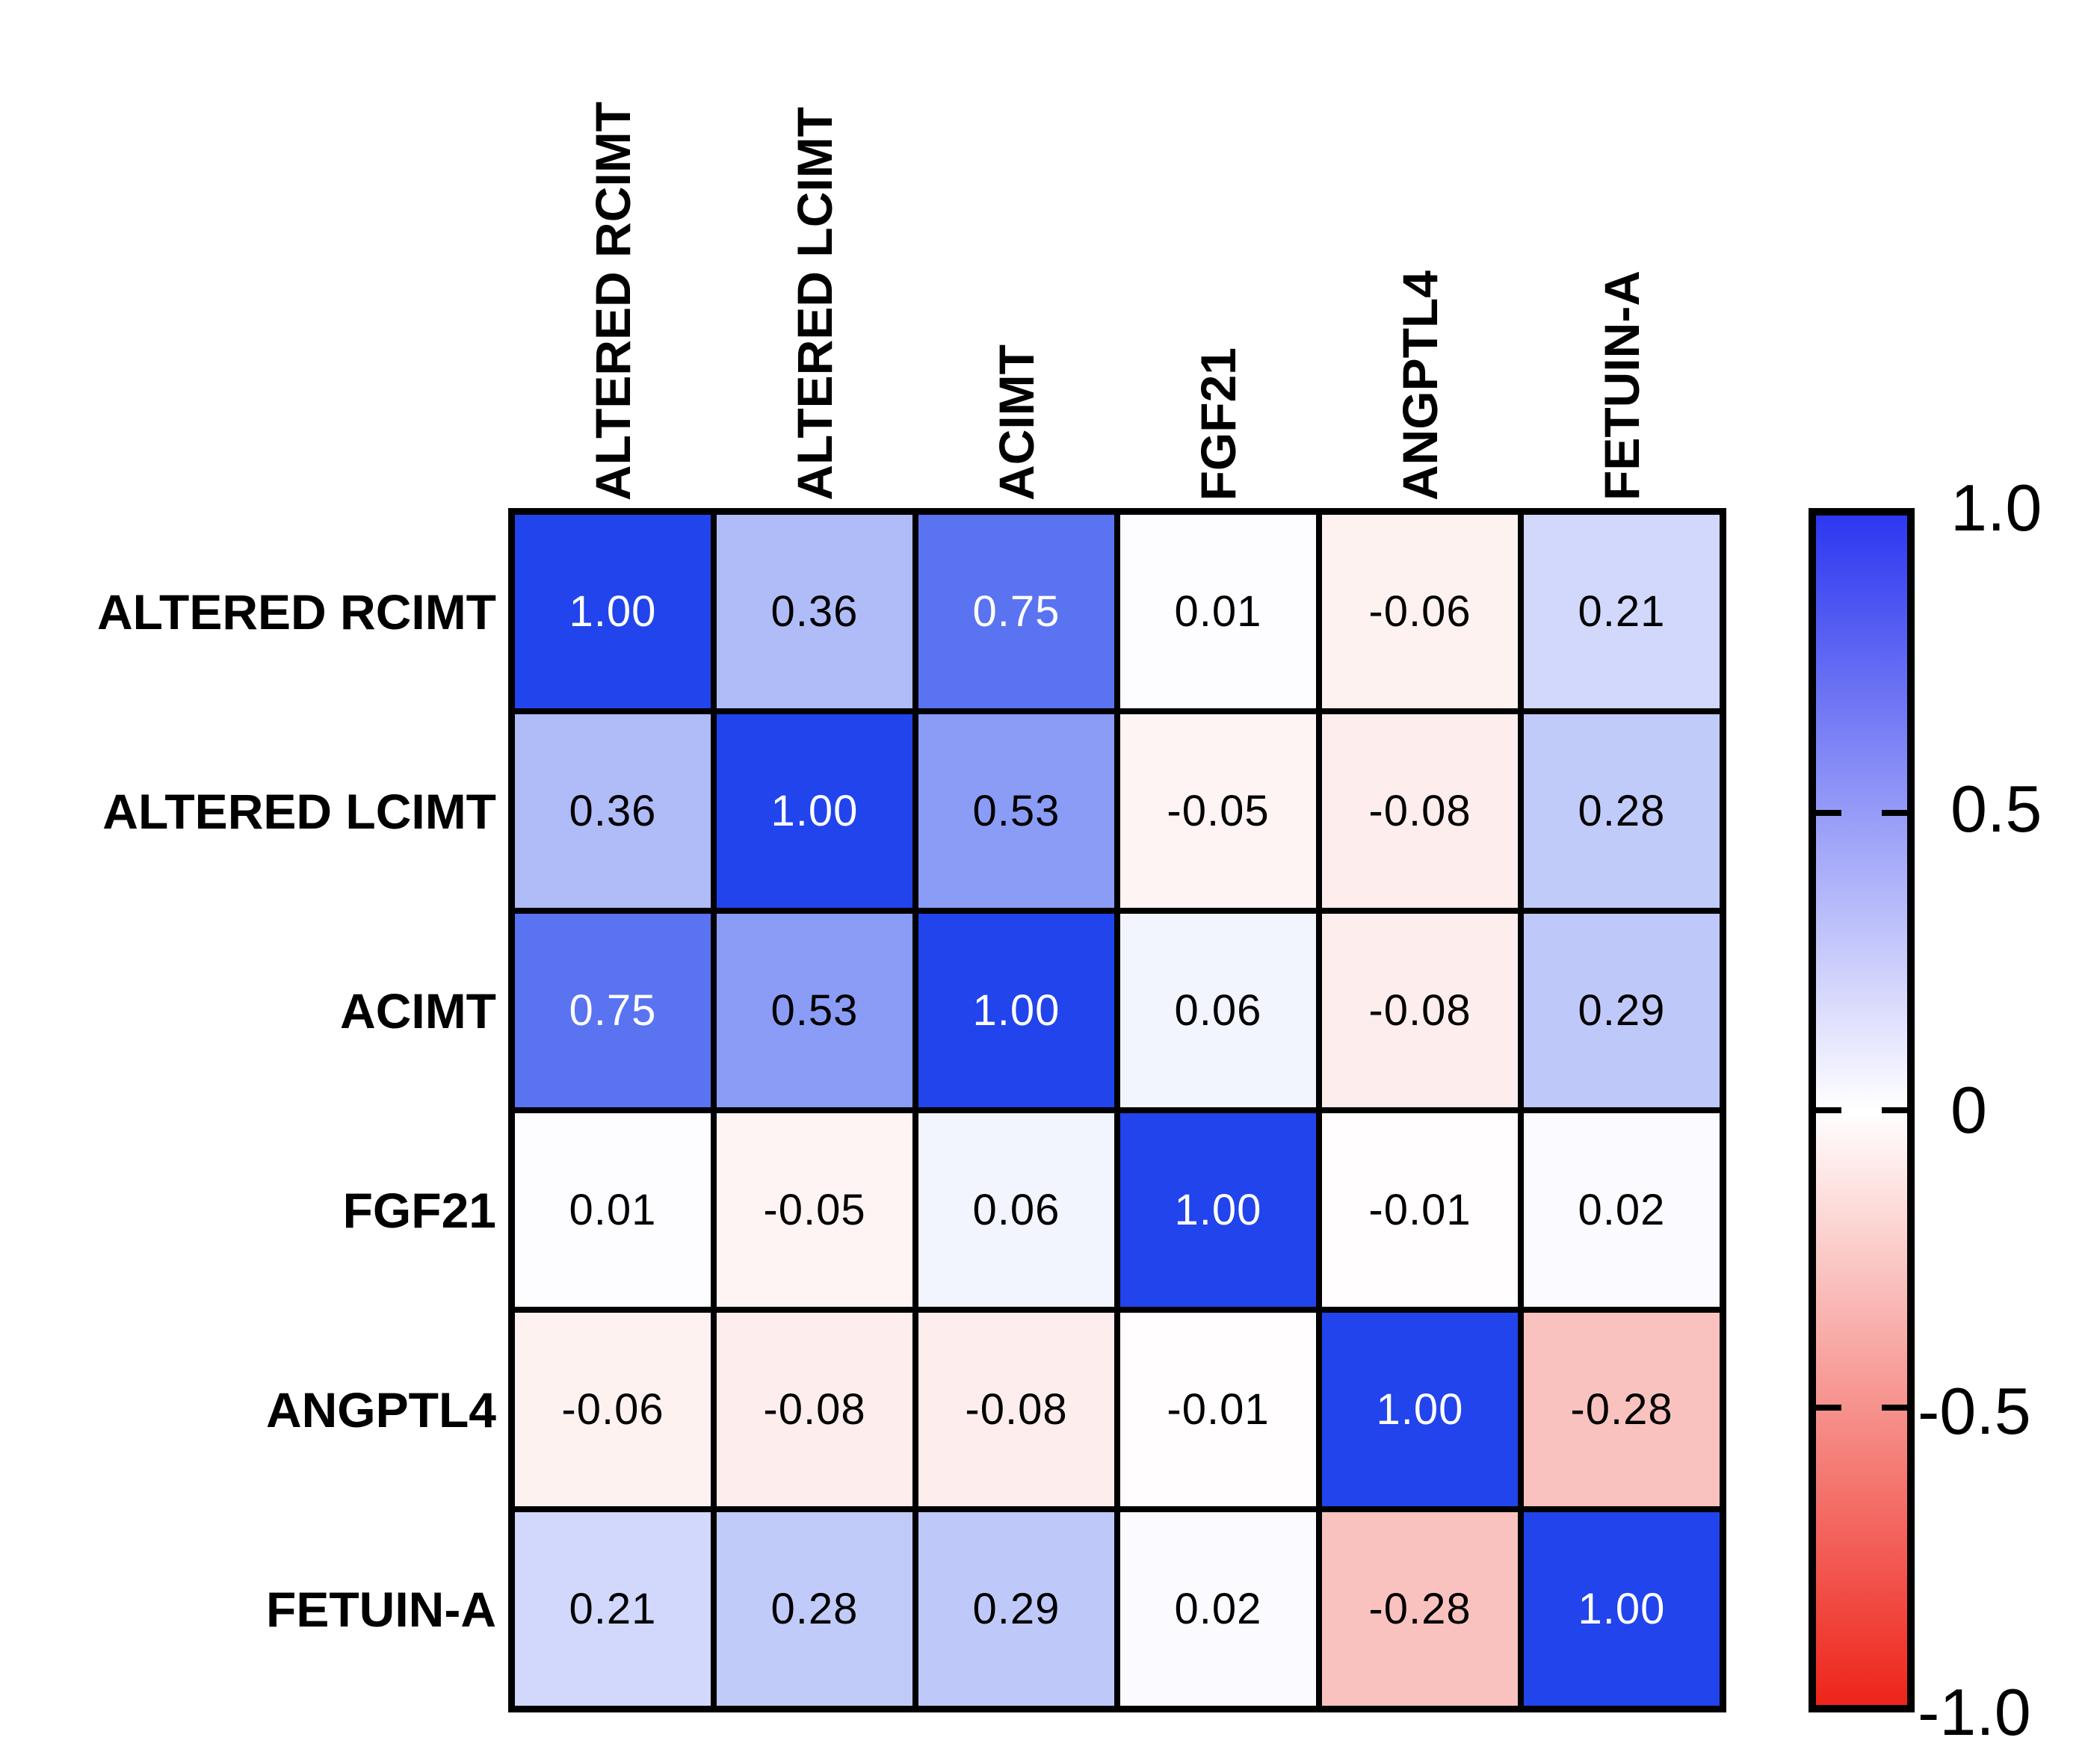  I want to click on heatmap-cell-altered-rcimt-fetuin-a: 0.21, so click(1622, 611).